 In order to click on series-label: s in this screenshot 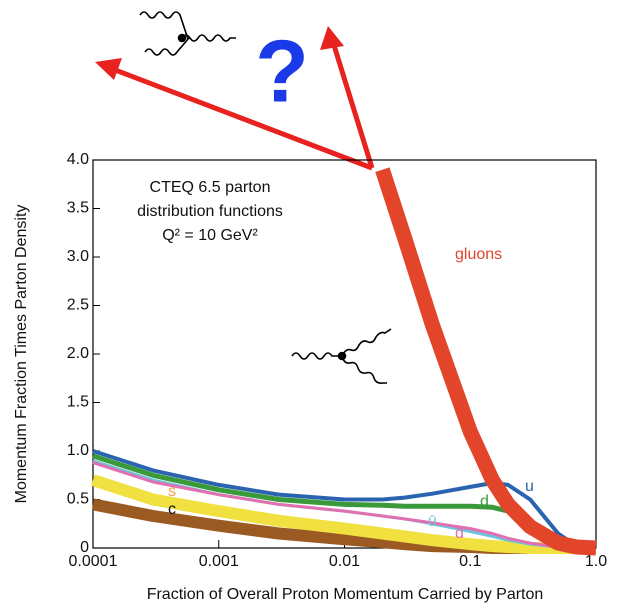, I will do `click(172, 491)`.